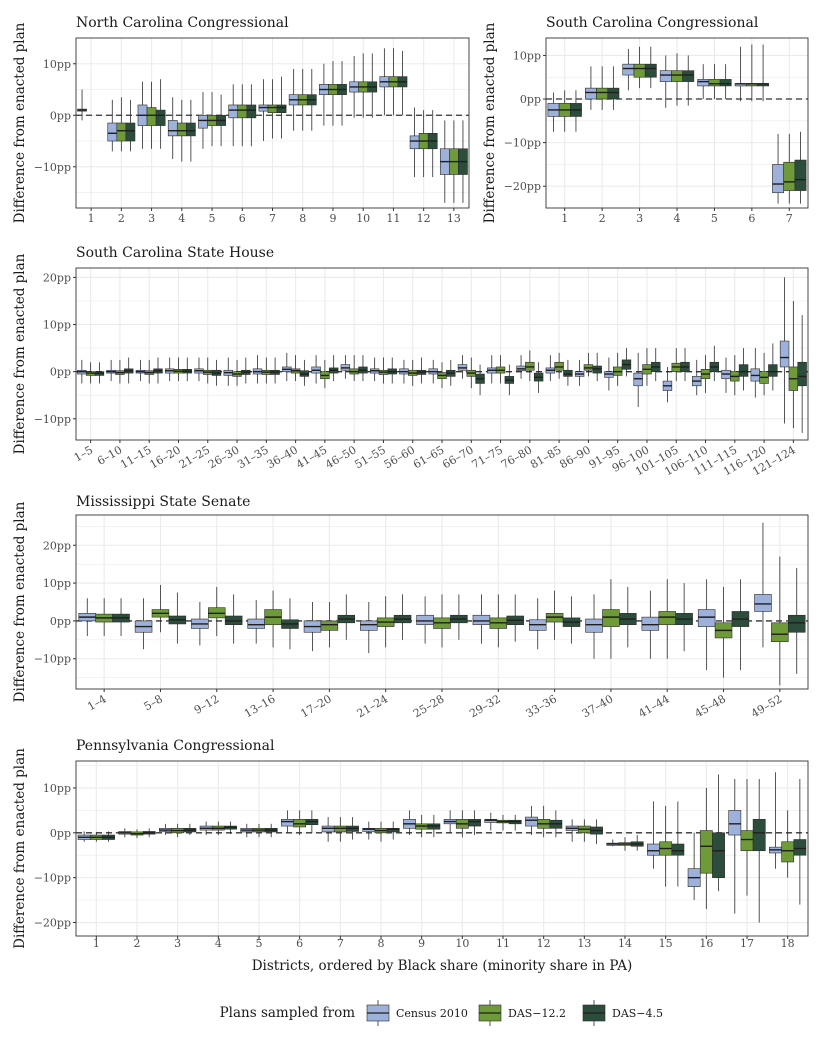 Image resolution: width=830 pixels, height=1058 pixels. Describe the element at coordinates (206, 704) in the screenshot. I see `x-tick-label: 9–12` at that location.